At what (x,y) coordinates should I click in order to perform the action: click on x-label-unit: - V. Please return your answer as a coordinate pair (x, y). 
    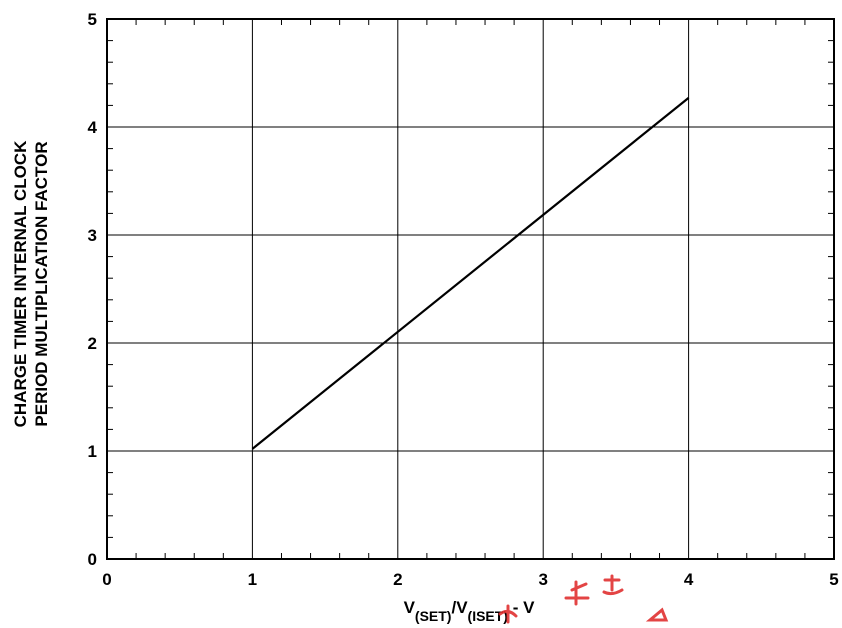
    Looking at the image, I should click on (521, 607).